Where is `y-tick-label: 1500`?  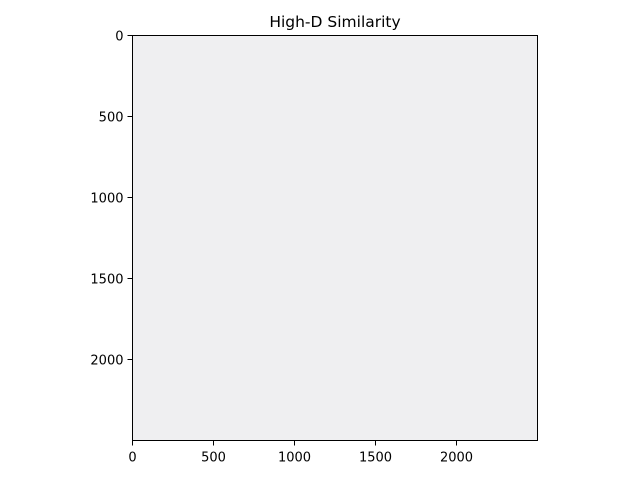
y-tick-label: 1500 is located at coordinates (106, 280).